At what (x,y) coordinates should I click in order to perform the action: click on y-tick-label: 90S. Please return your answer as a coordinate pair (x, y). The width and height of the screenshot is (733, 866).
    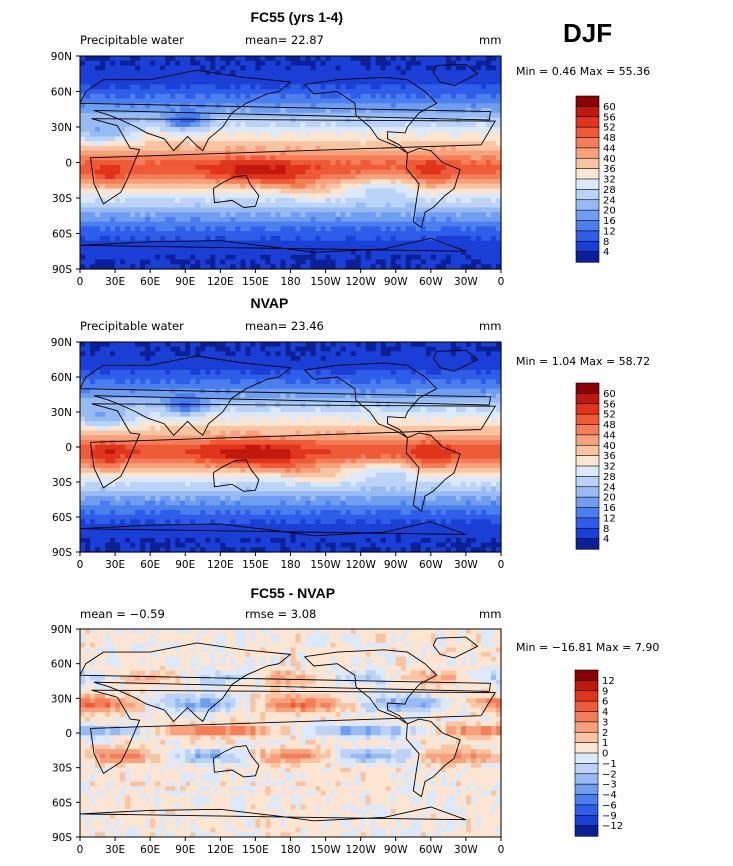
    Looking at the image, I should click on (62, 270).